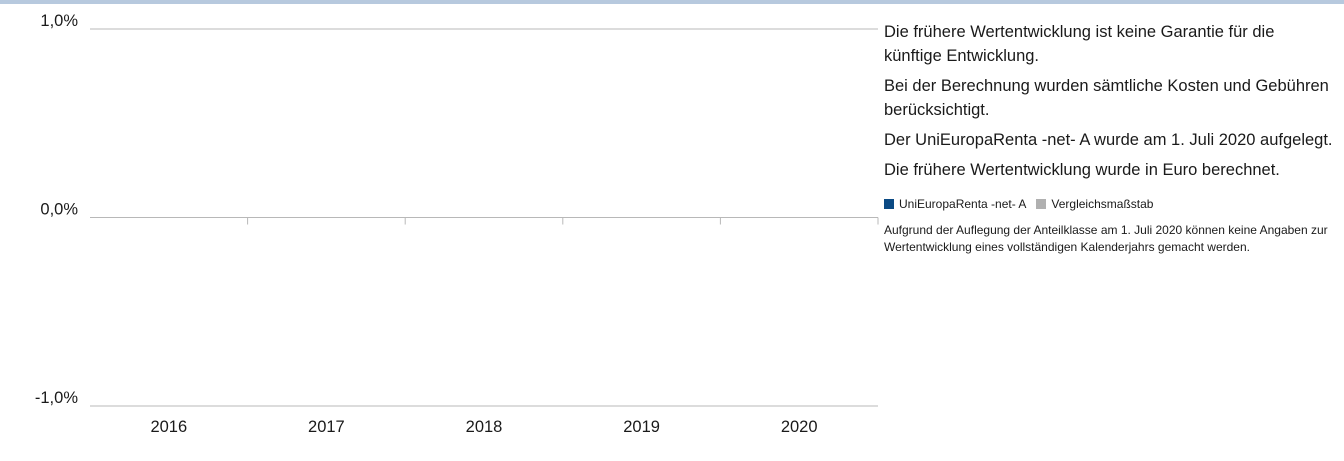 This screenshot has height=461, width=1344. Describe the element at coordinates (59, 210) in the screenshot. I see `y-tick-label: 0,0%` at that location.